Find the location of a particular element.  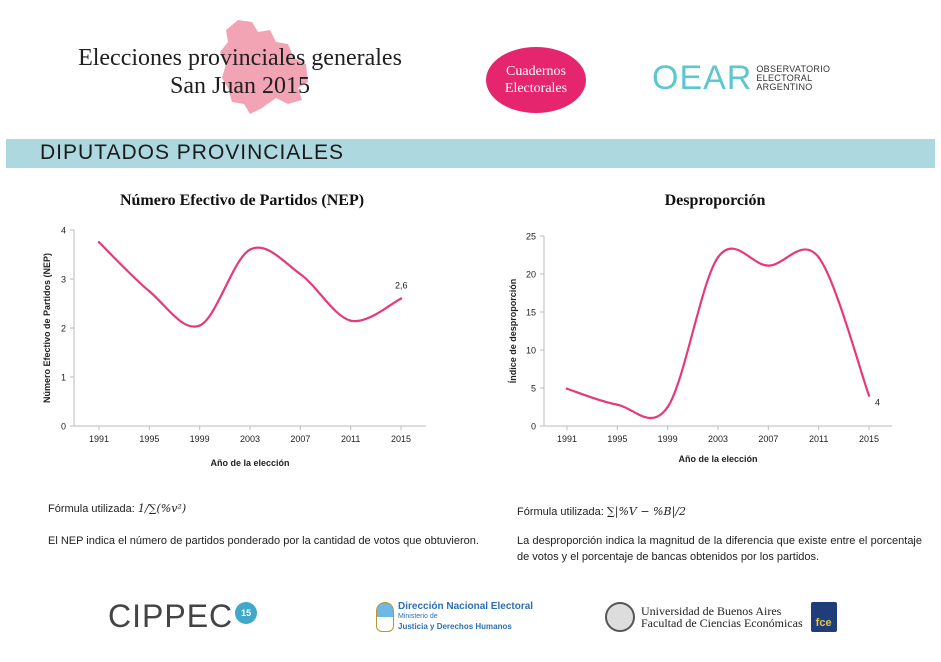

uba-line-1: Universidad de Buenos Aires is located at coordinates (711, 611).